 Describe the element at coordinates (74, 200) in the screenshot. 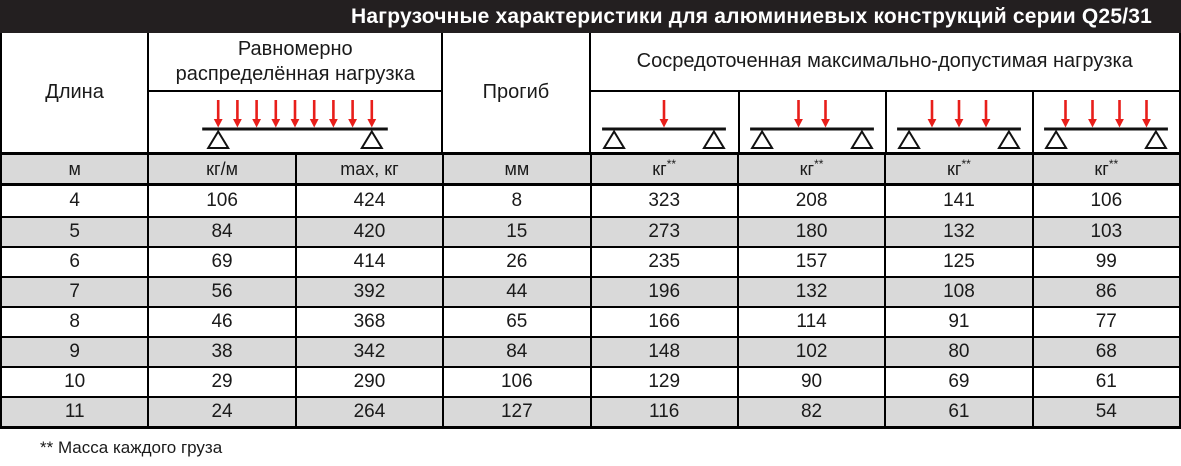

I see `table-cell: 4` at that location.